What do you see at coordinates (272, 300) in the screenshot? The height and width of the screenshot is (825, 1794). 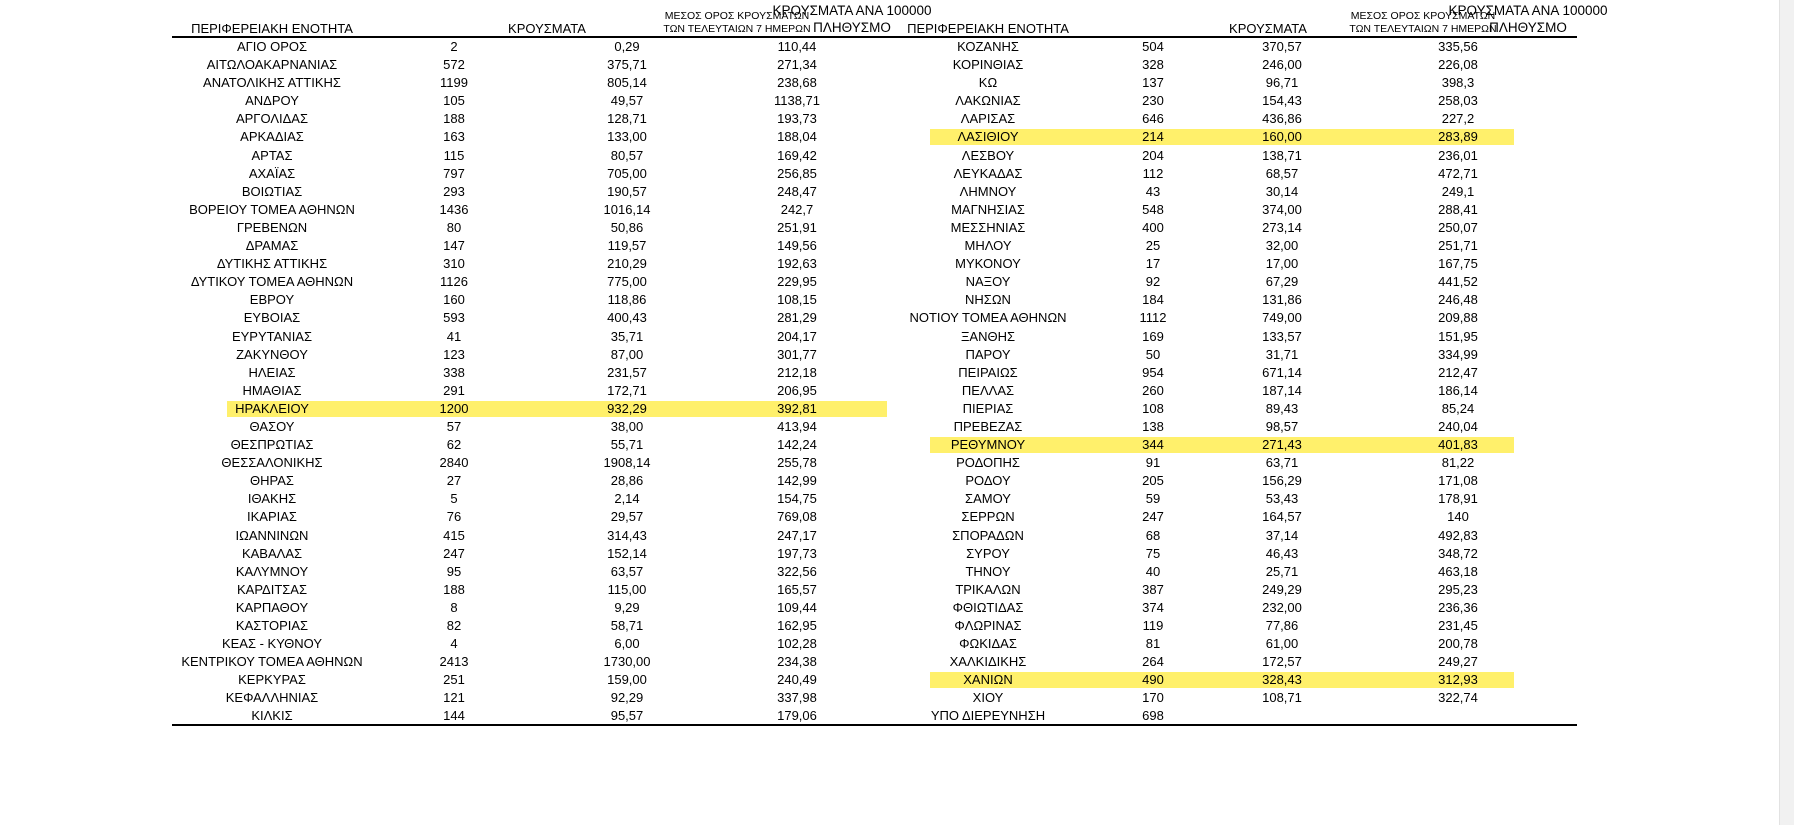 I see `cell-region: ΕΒΡΟΥ` at bounding box center [272, 300].